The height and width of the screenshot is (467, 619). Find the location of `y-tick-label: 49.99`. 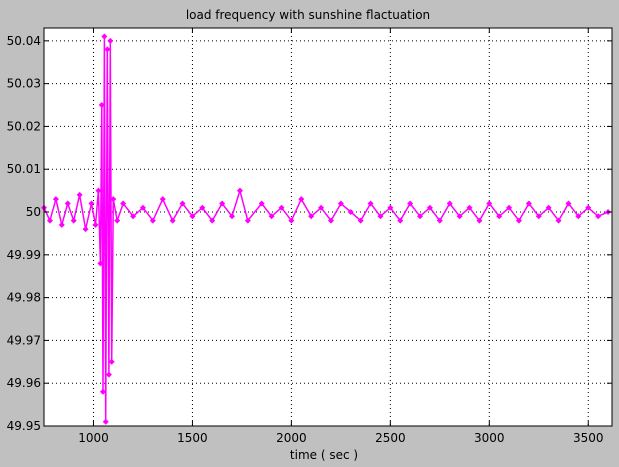

y-tick-label: 49.99 is located at coordinates (24, 255).